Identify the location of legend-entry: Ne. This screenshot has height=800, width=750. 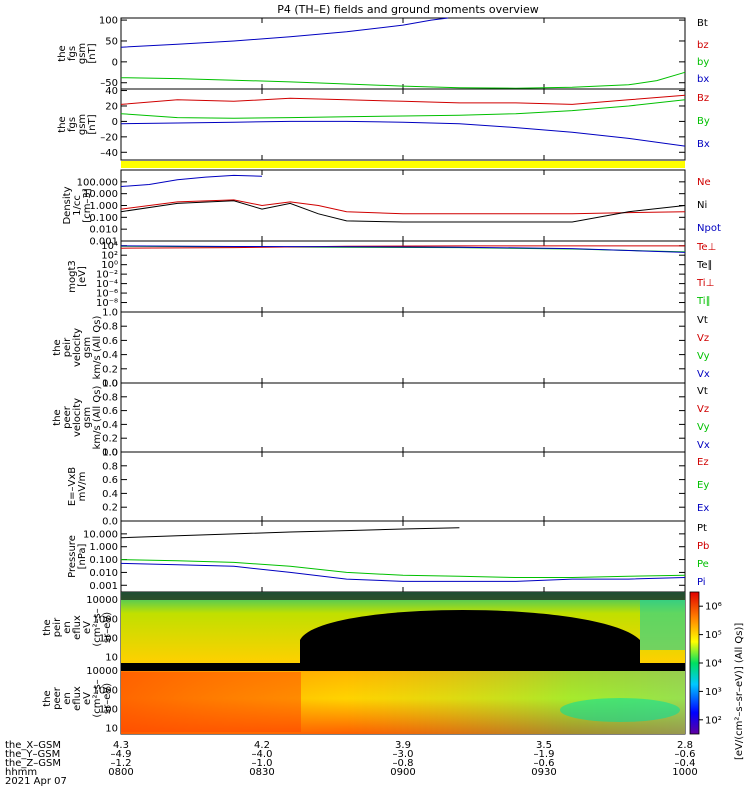
(704, 182).